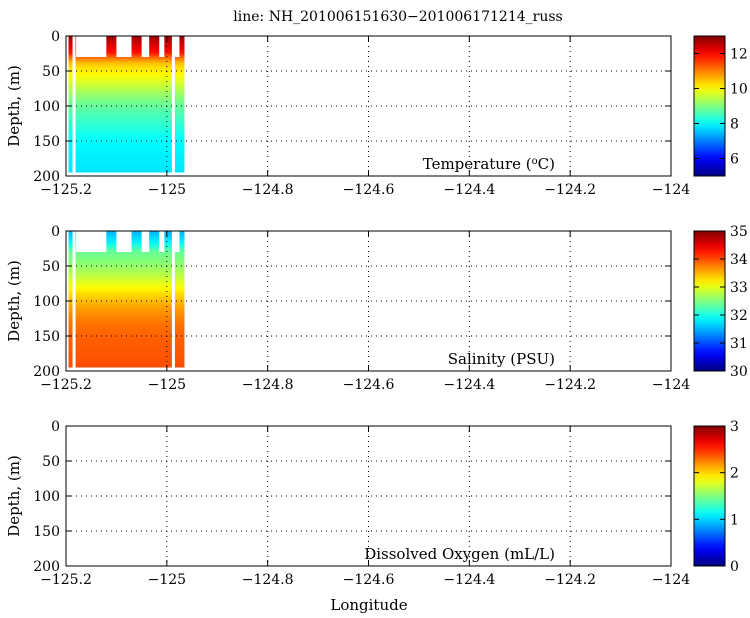 This screenshot has width=750, height=618. What do you see at coordinates (459, 554) in the screenshot?
I see `variable-label: Dissolved Oxygen (mL/L)` at bounding box center [459, 554].